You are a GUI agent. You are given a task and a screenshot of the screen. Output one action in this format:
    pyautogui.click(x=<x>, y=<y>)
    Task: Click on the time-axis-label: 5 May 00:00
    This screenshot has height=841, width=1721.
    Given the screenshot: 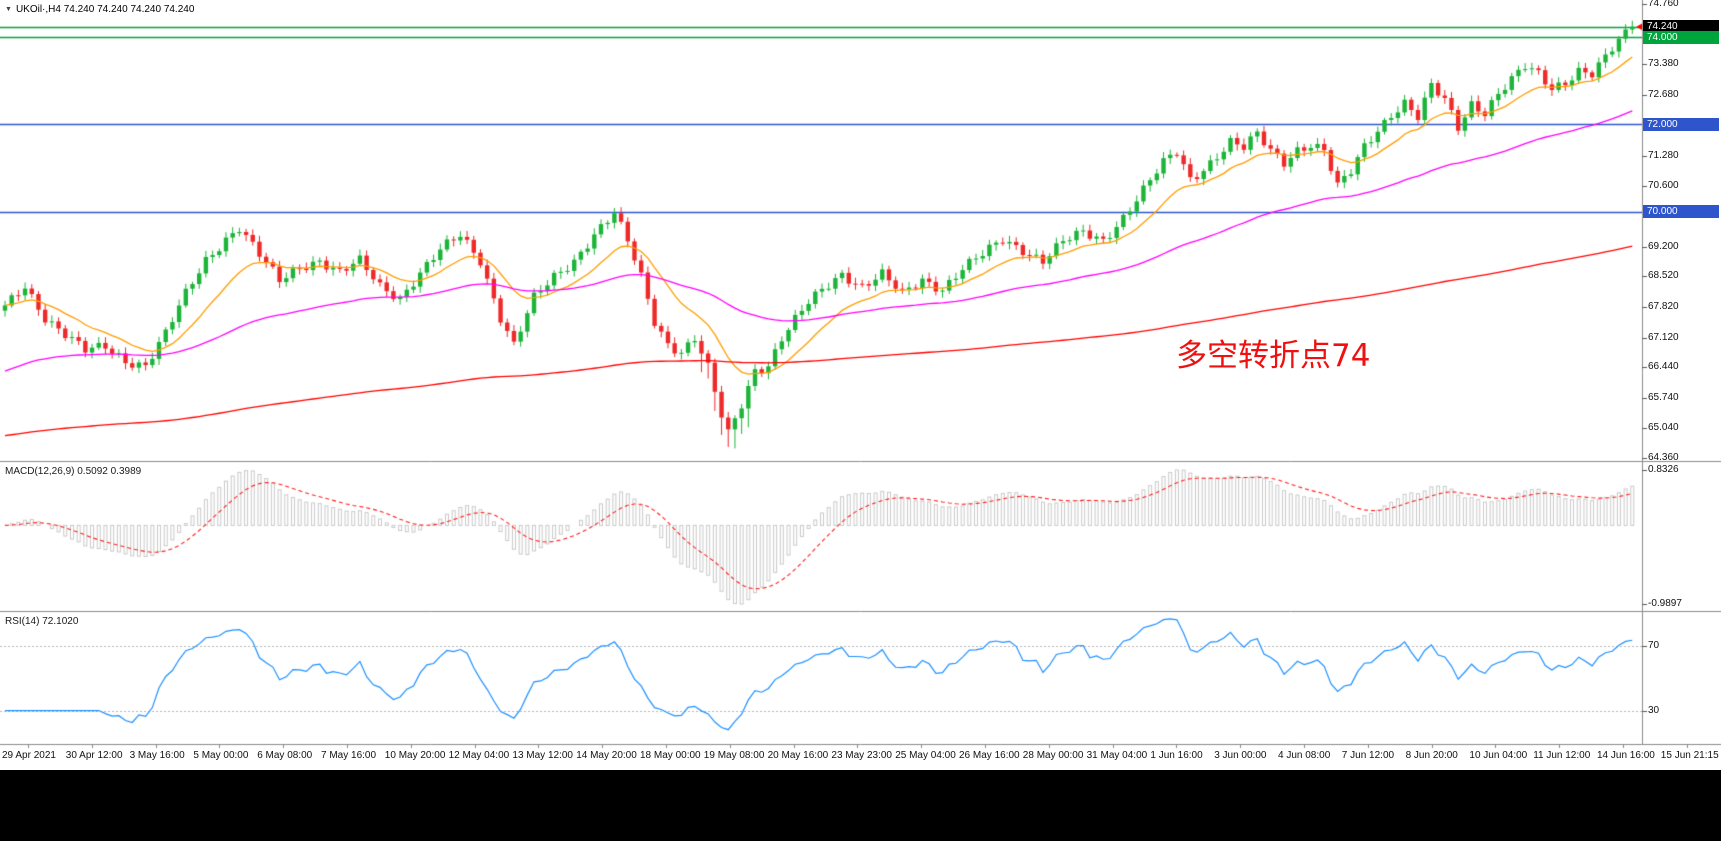 What is the action you would take?
    pyautogui.click(x=221, y=755)
    